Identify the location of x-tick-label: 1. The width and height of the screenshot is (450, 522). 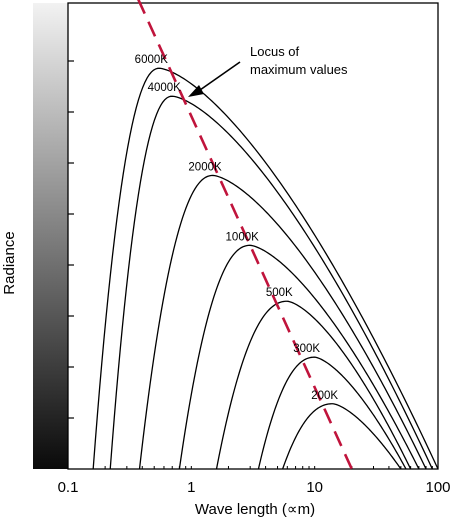
(191, 487).